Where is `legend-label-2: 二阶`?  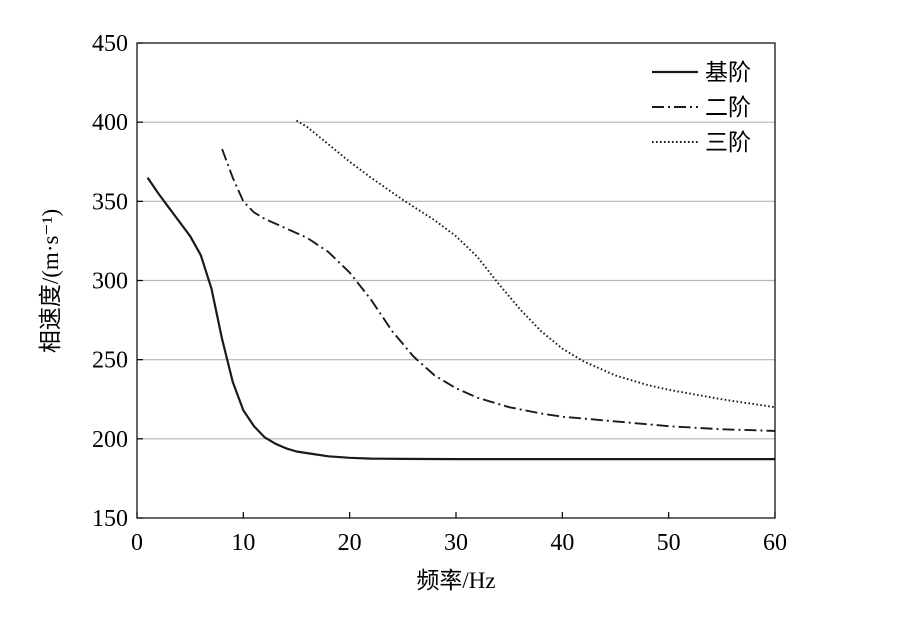
legend-label-2: 二阶 is located at coordinates (728, 107).